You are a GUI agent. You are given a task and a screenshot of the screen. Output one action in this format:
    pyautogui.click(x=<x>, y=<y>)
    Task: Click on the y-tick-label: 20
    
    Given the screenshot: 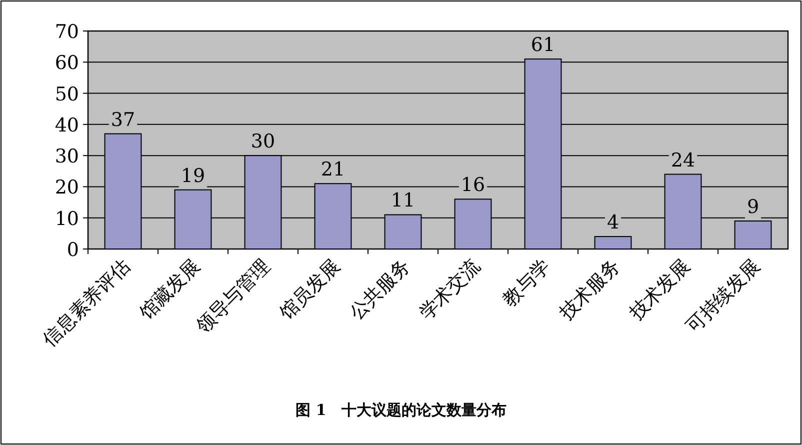 What is the action you would take?
    pyautogui.click(x=66, y=187)
    